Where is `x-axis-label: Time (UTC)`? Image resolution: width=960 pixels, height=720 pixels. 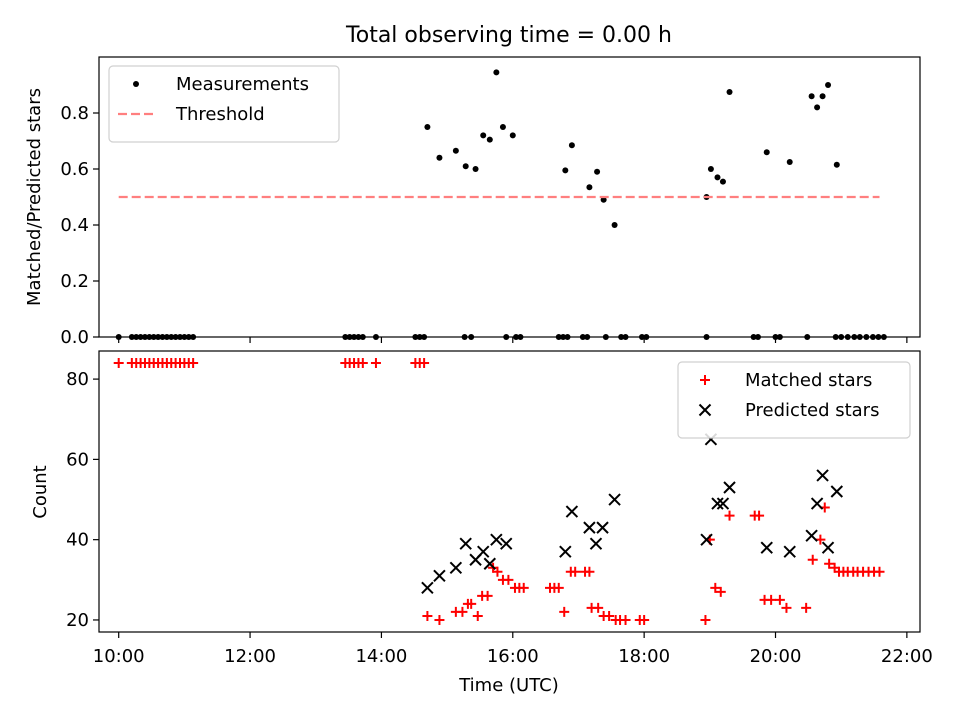 x-axis-label: Time (UTC) is located at coordinates (508, 685).